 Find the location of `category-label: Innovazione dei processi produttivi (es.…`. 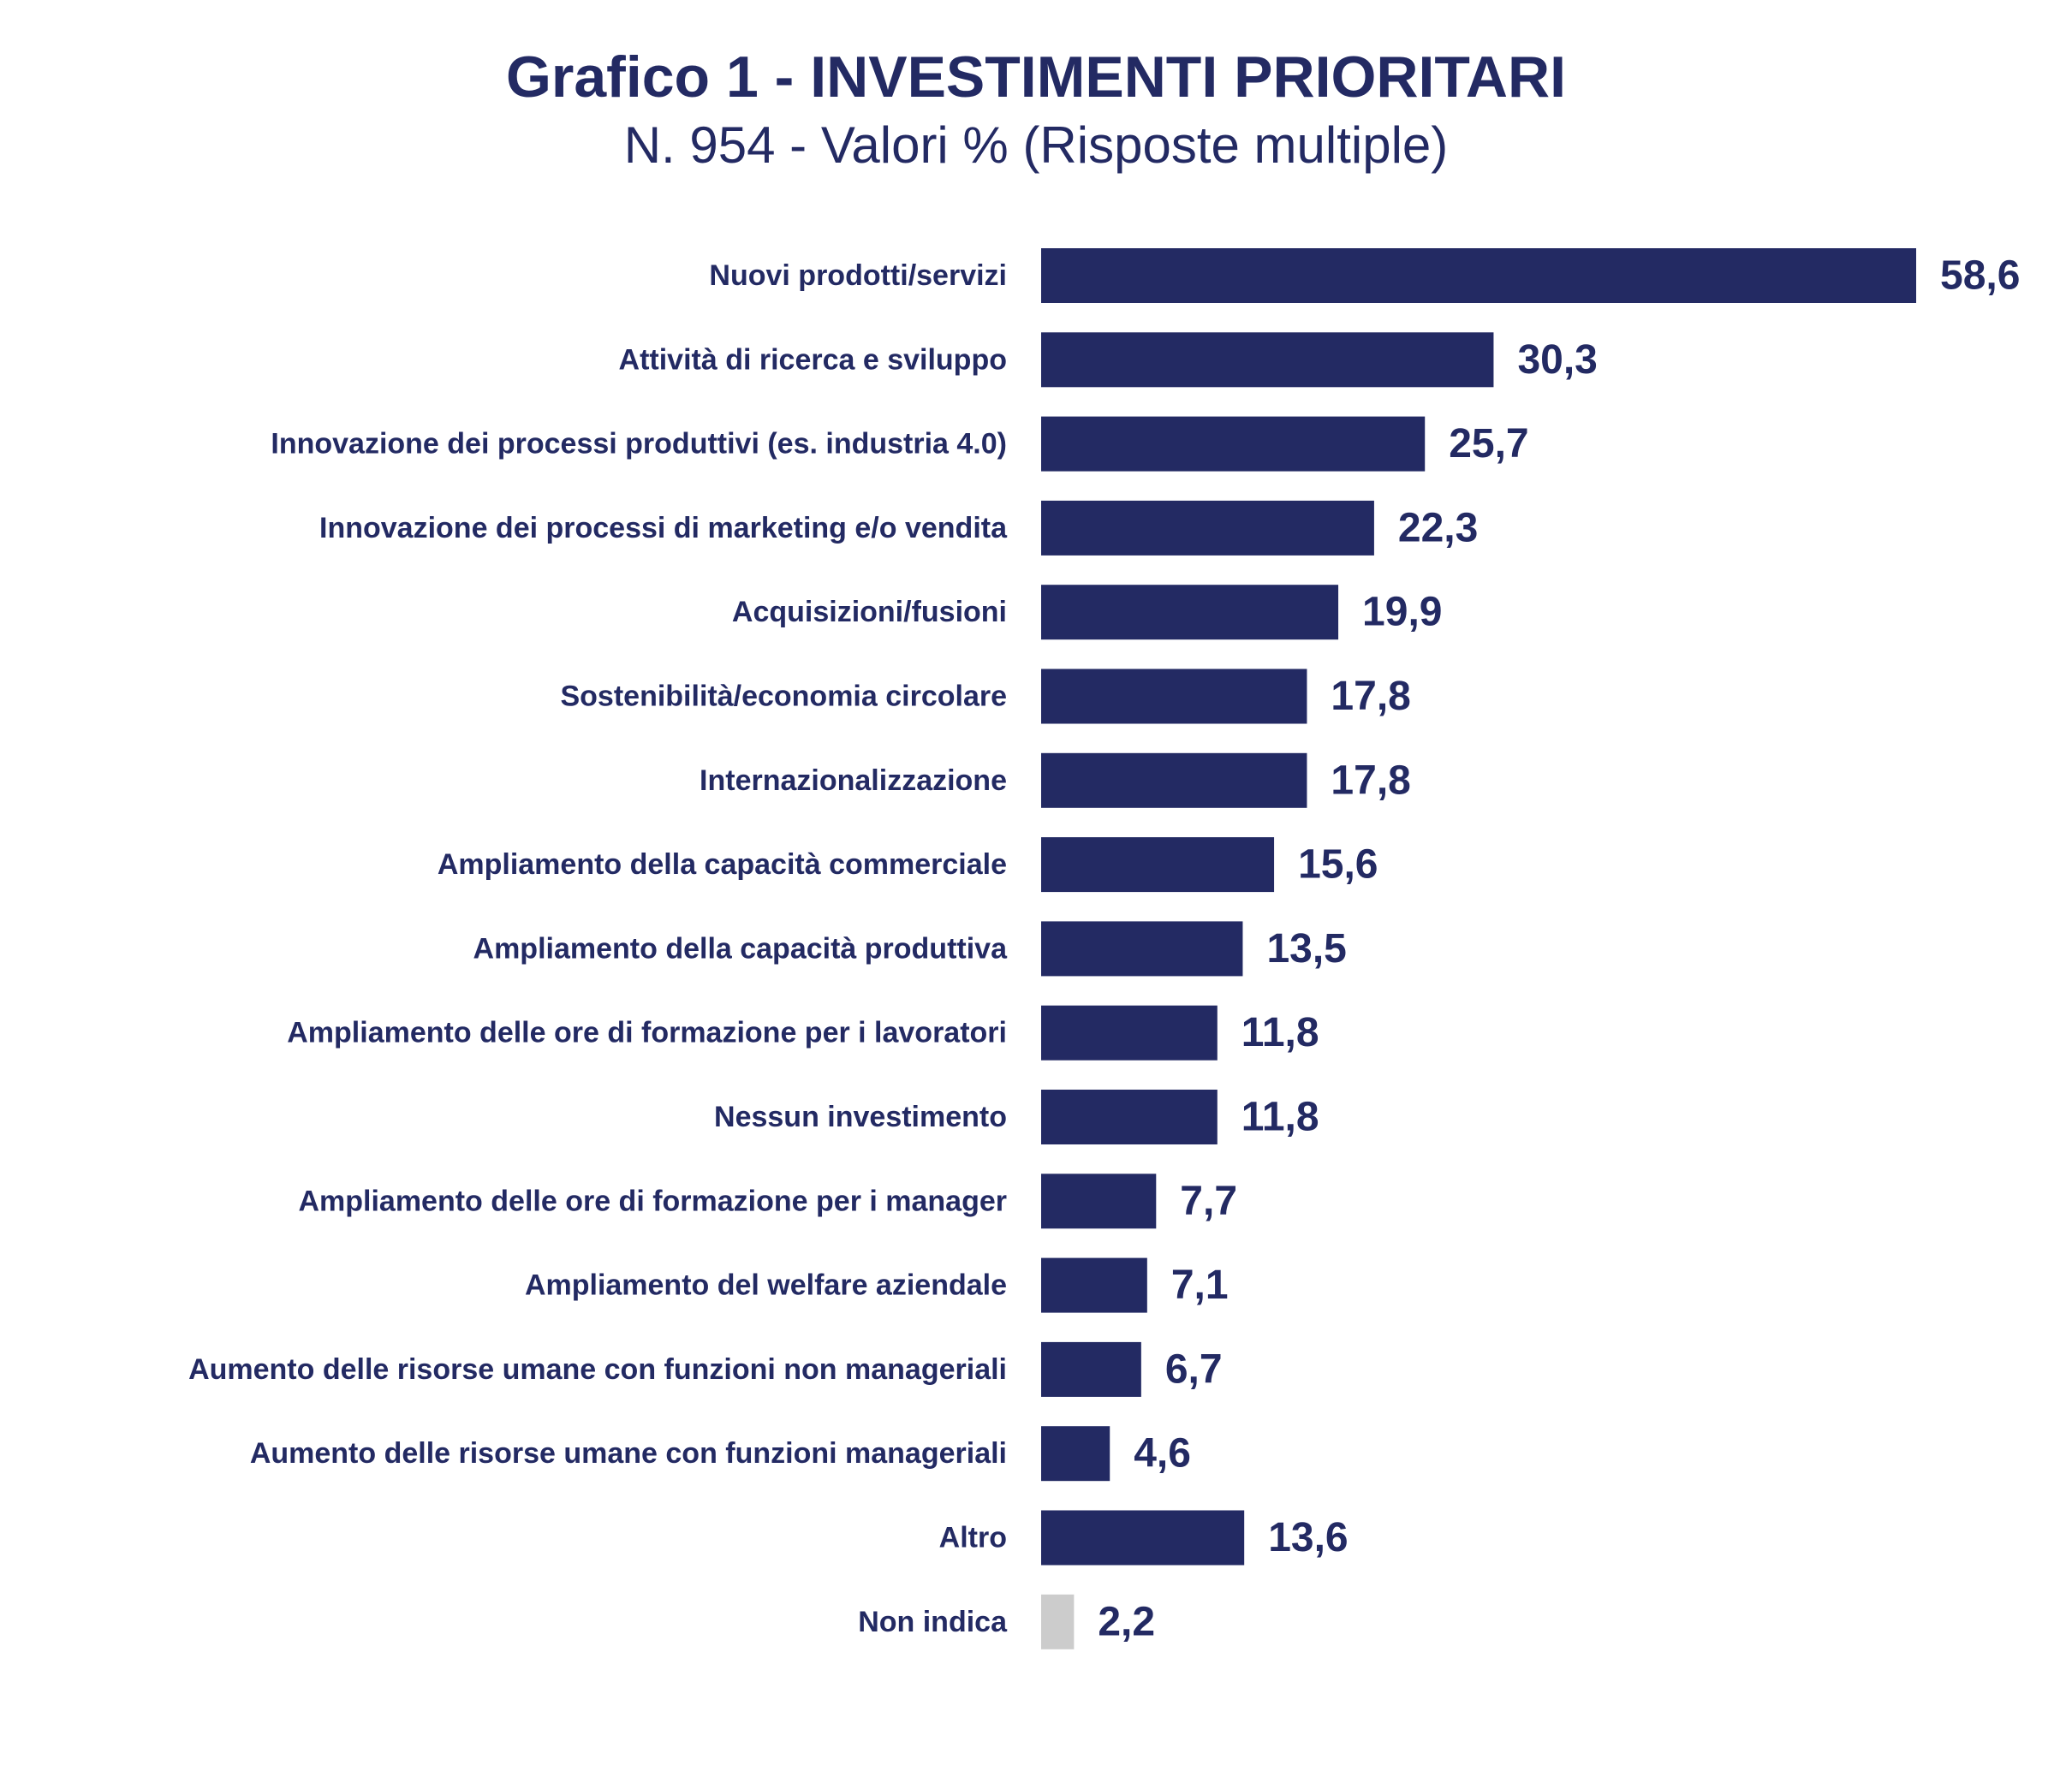

category-label: Innovazione dei processi produttivi (es.… is located at coordinates (639, 445).